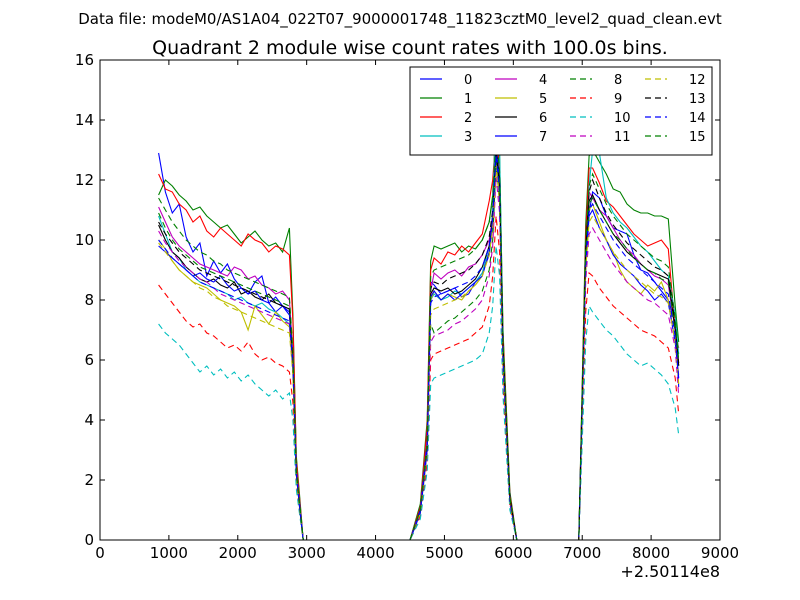 This screenshot has height=600, width=800. I want to click on y-tick-label: 14, so click(84, 120).